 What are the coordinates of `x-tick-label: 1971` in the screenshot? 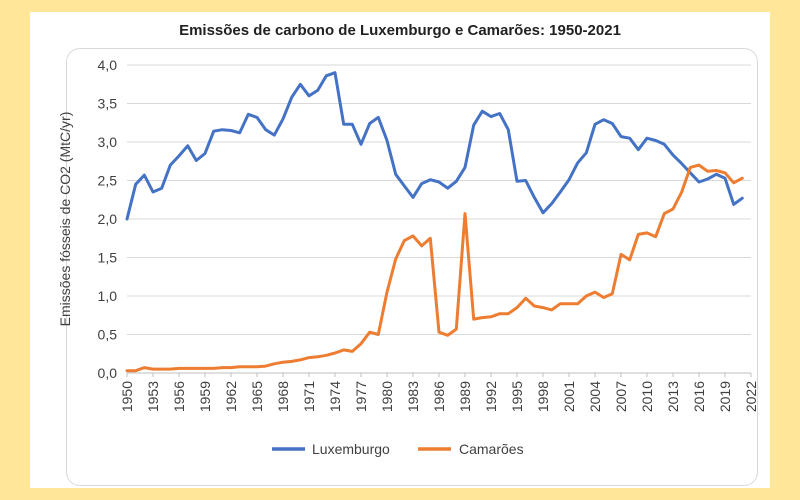 It's located at (309, 396).